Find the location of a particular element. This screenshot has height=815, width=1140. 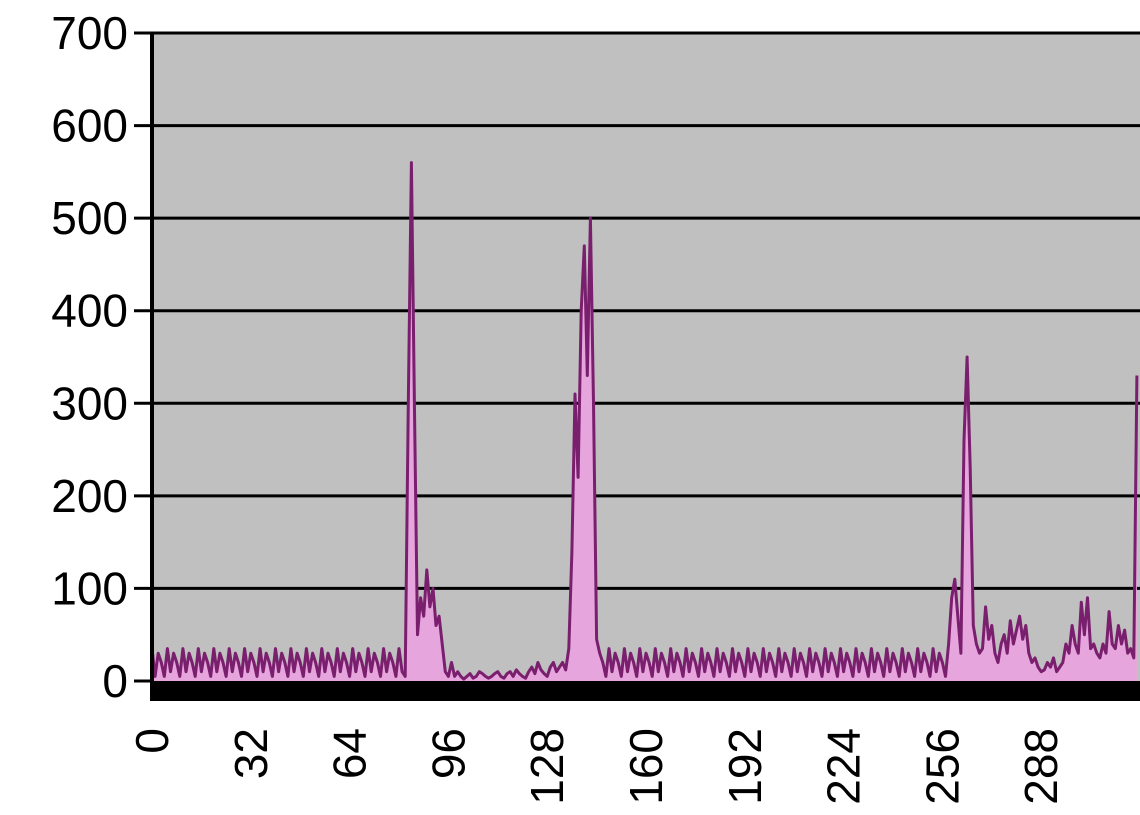

x-tick-label: 96 is located at coordinates (448, 753).